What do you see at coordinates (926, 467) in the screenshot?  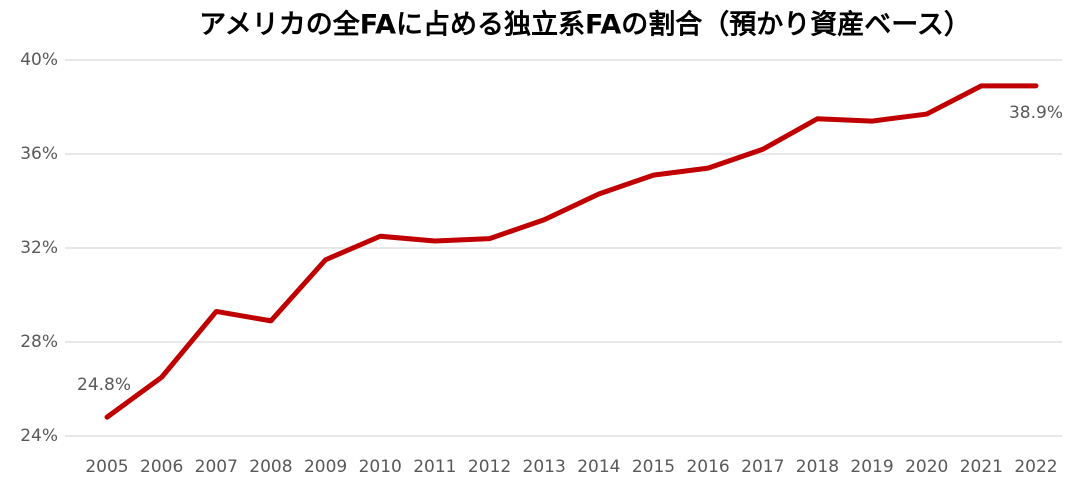 I see `x-tick-label: 2020` at bounding box center [926, 467].